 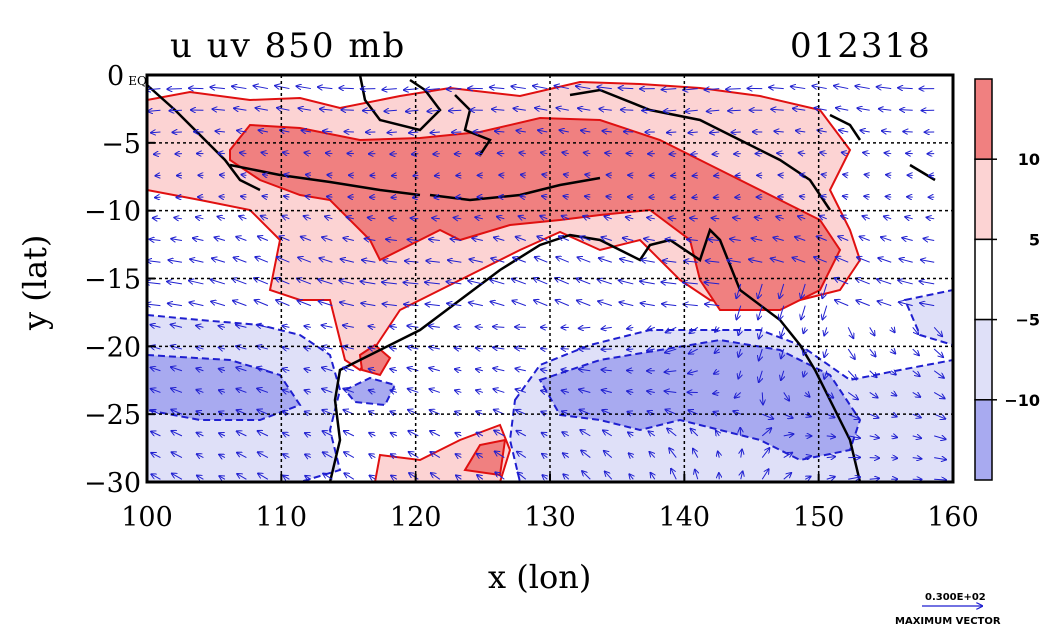 I want to click on title-right: 012318, so click(x=861, y=46).